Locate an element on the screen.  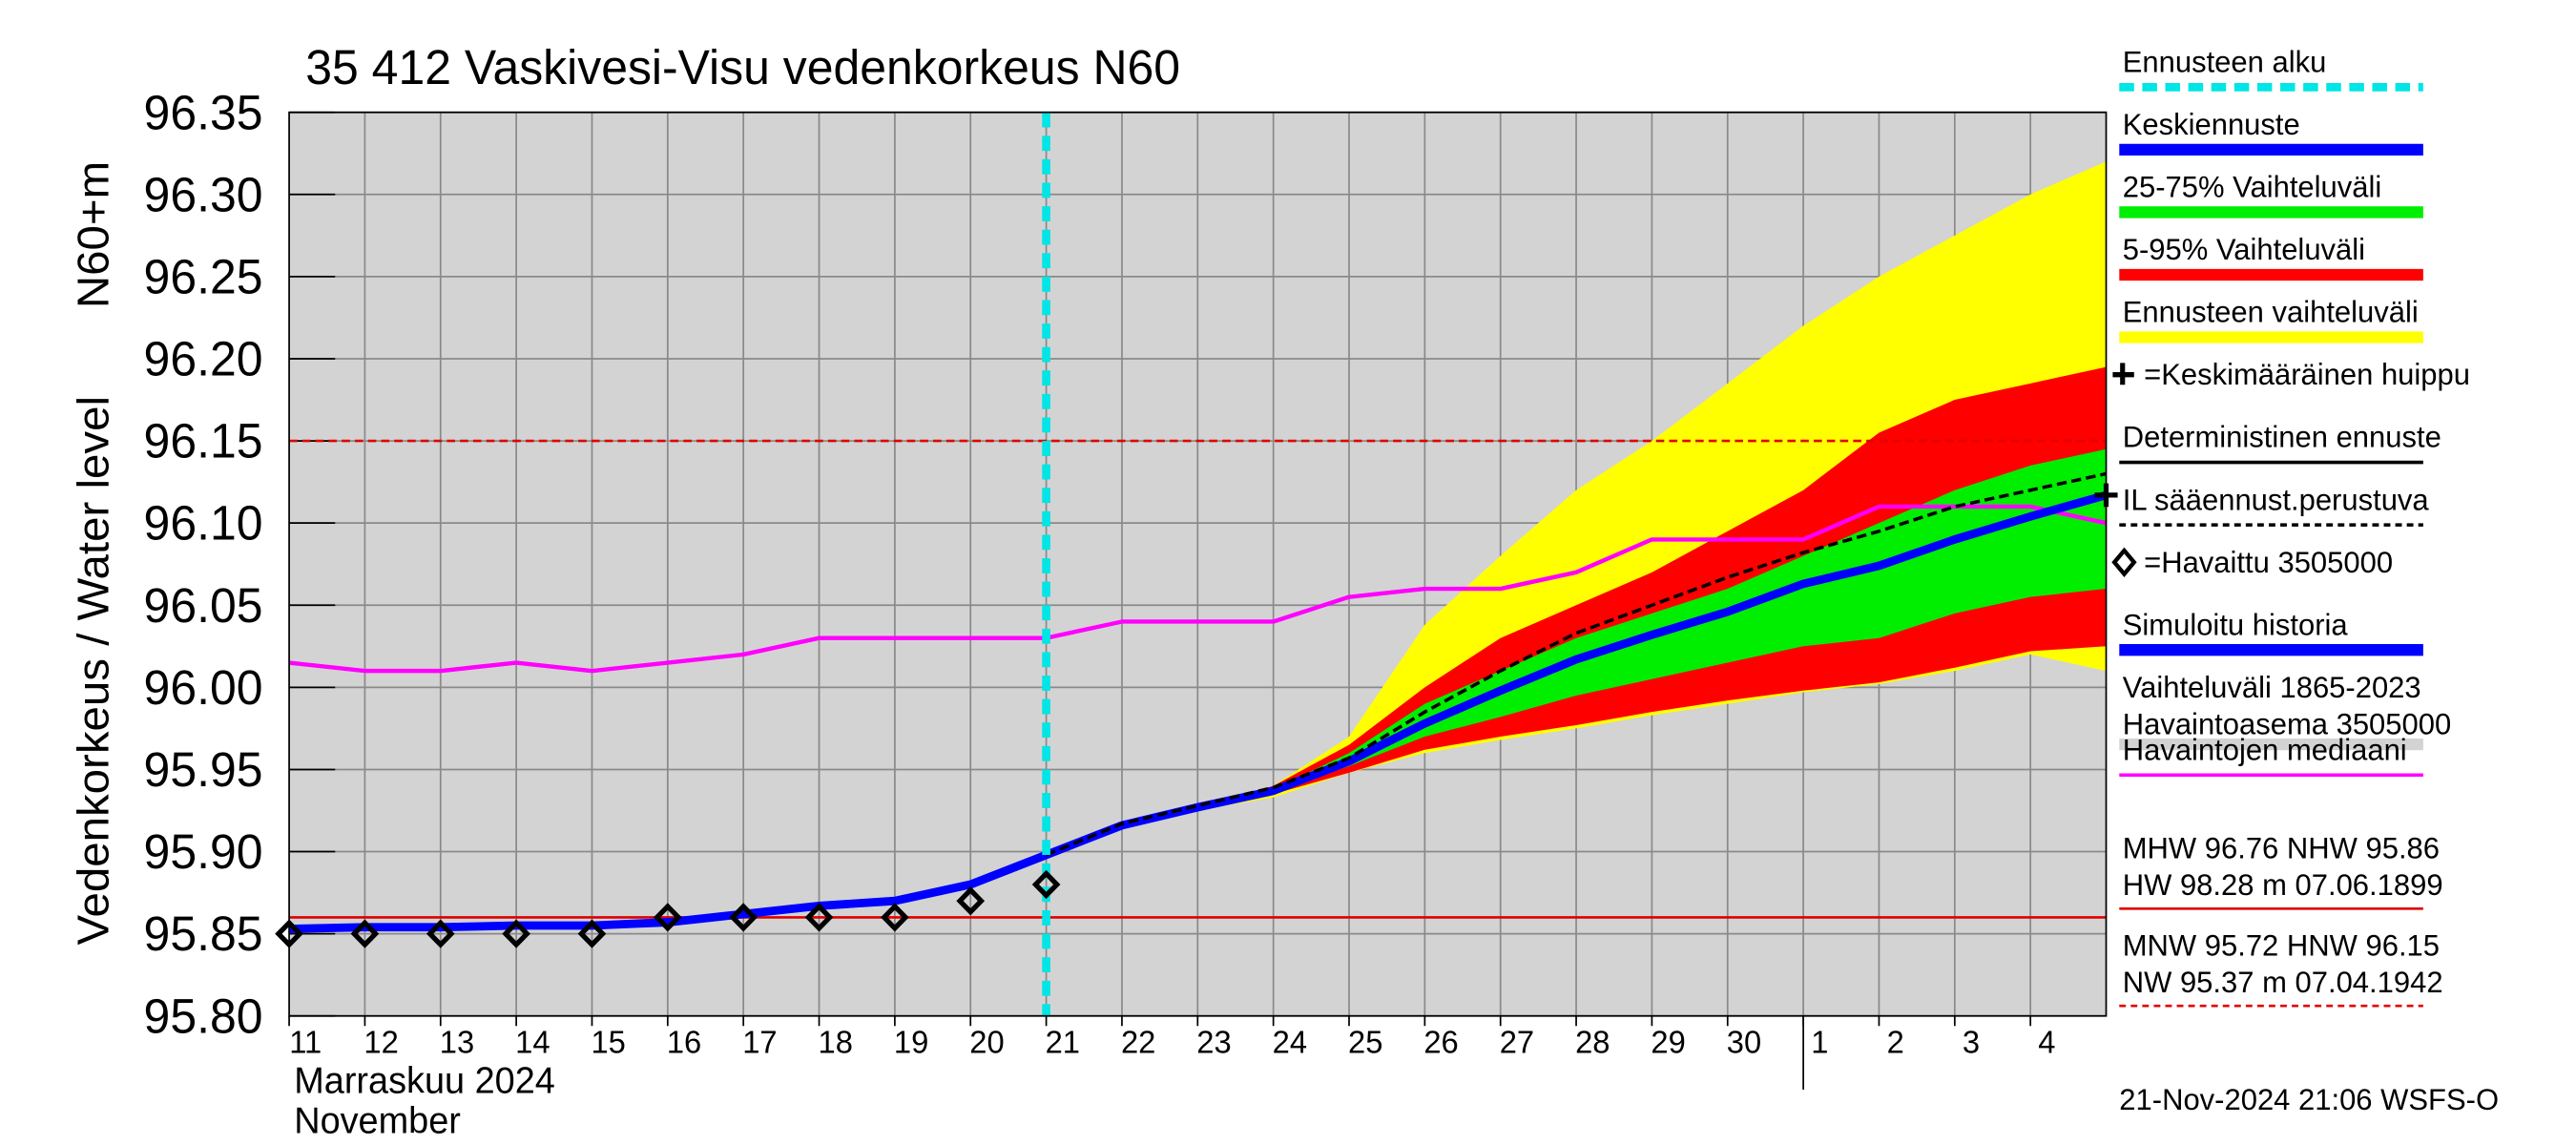
x-tick-label: 13 is located at coordinates (457, 1042).